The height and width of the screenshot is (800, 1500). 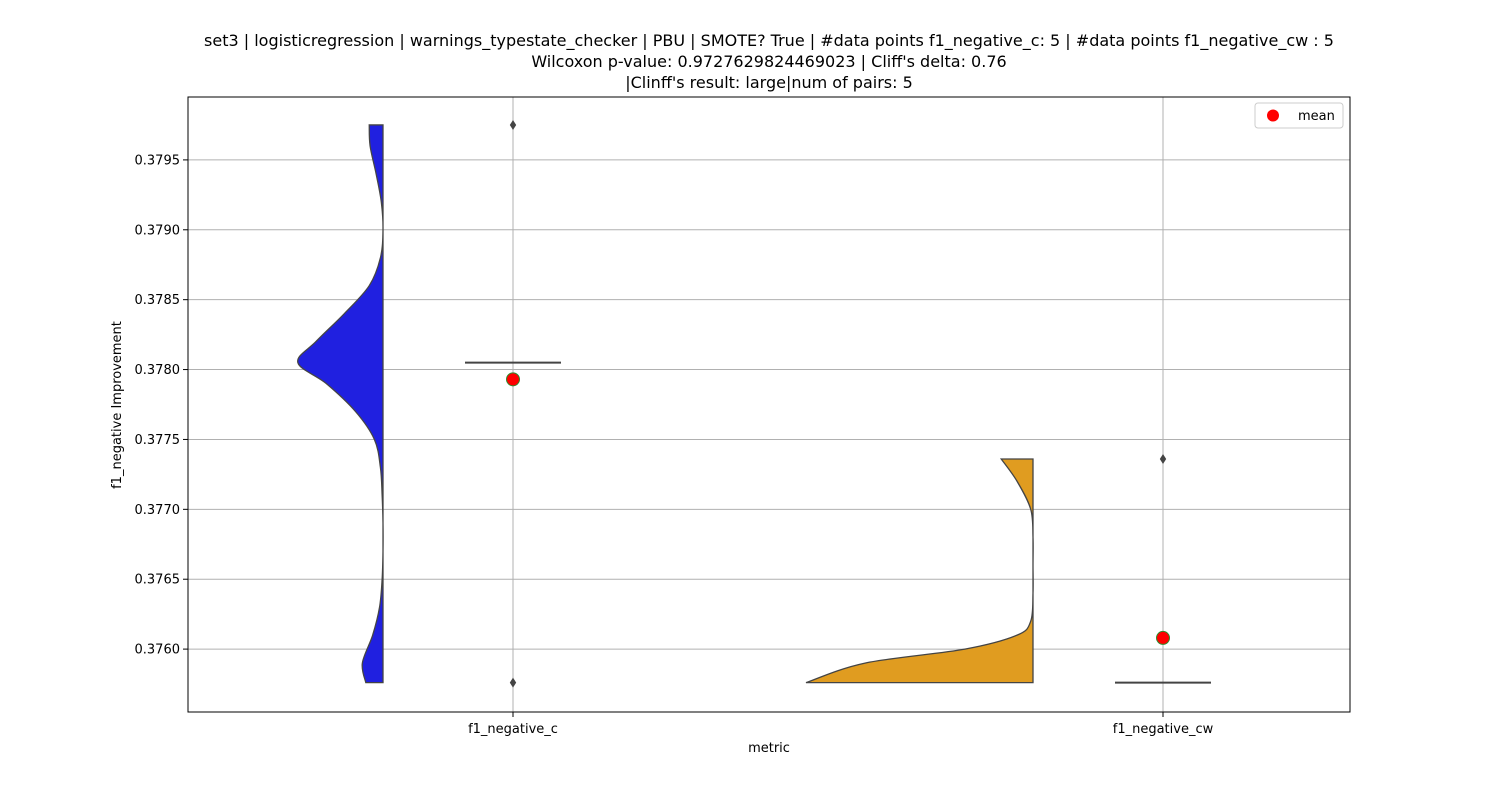 I want to click on legend-label: mean, so click(x=1316, y=116).